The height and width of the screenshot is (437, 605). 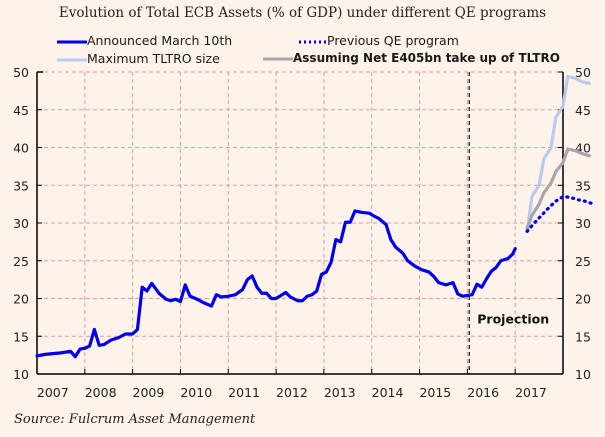 What do you see at coordinates (149, 392) in the screenshot?
I see `x-tick-label: 2009` at bounding box center [149, 392].